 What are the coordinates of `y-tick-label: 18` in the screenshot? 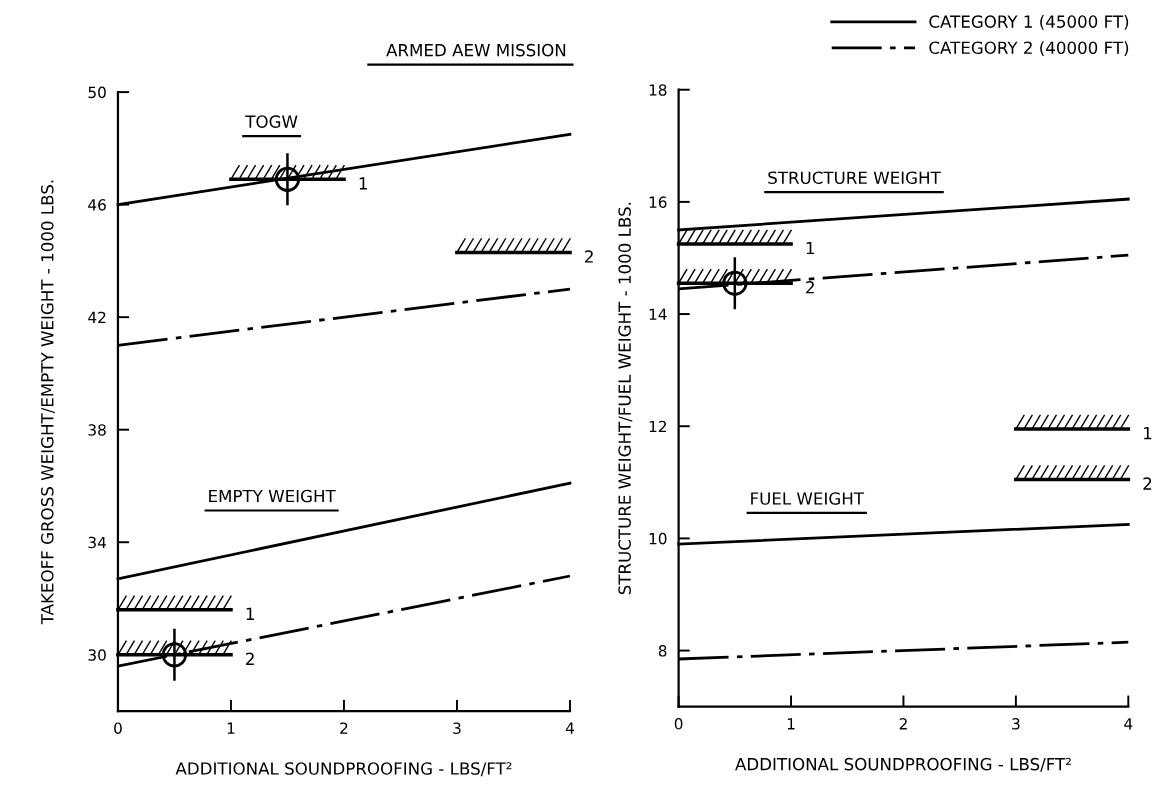 It's located at (658, 90).